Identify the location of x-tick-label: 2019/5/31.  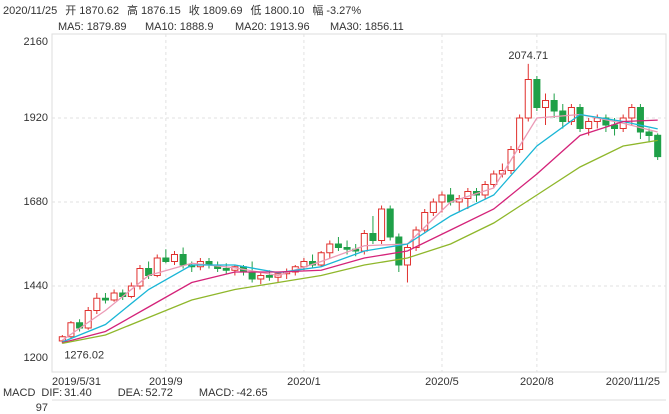
(76, 382).